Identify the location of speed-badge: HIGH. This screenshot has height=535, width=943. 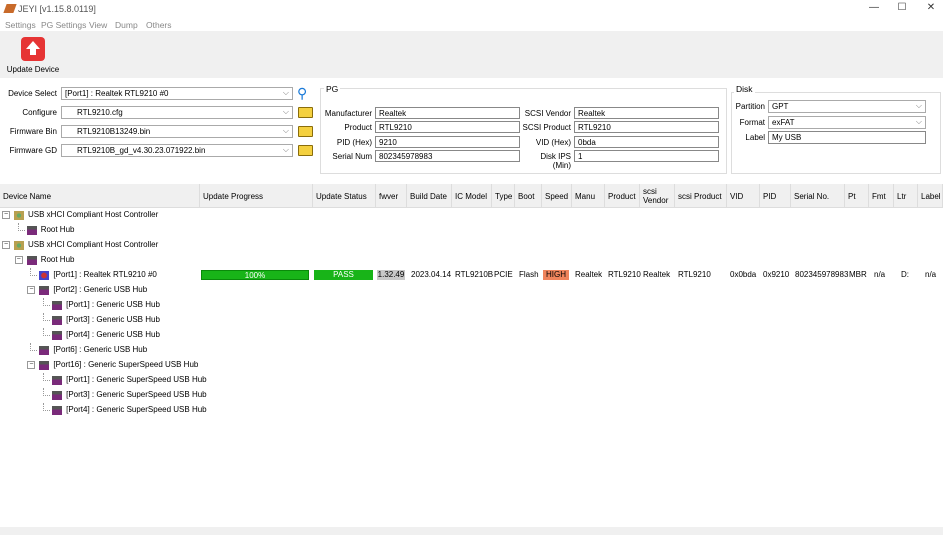
(556, 275).